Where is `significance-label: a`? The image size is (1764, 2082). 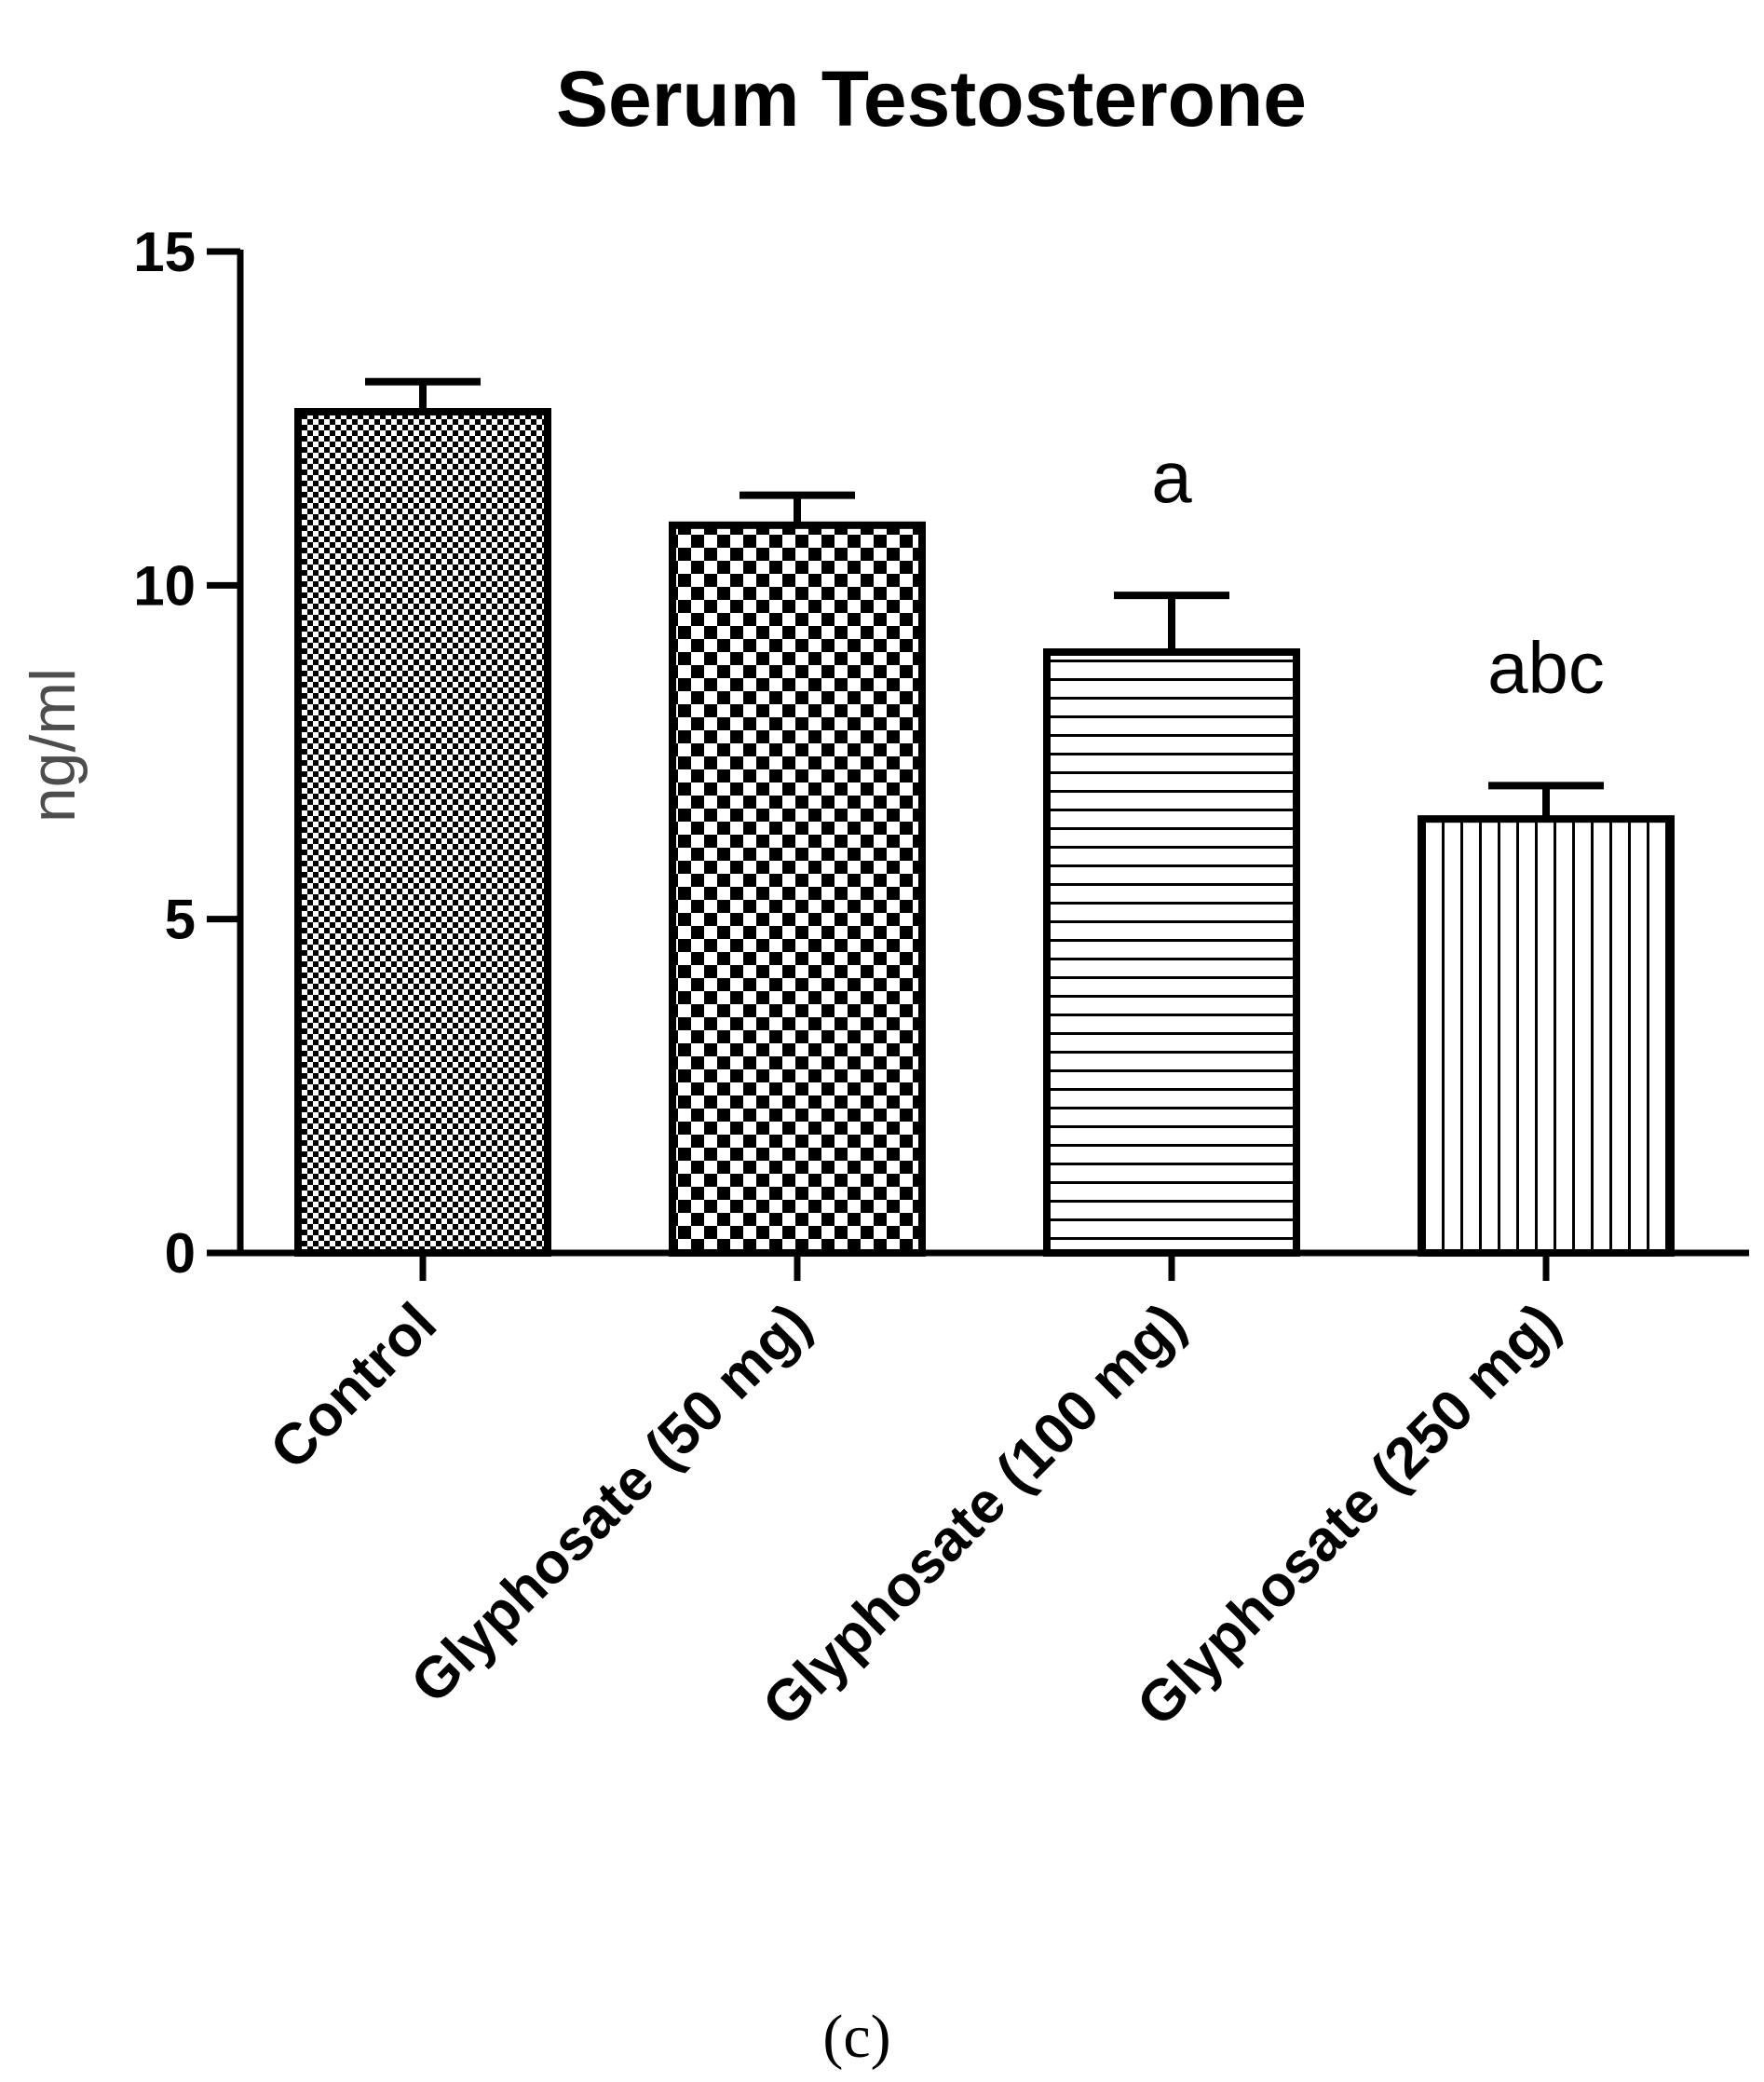
significance-label: a is located at coordinates (1171, 477).